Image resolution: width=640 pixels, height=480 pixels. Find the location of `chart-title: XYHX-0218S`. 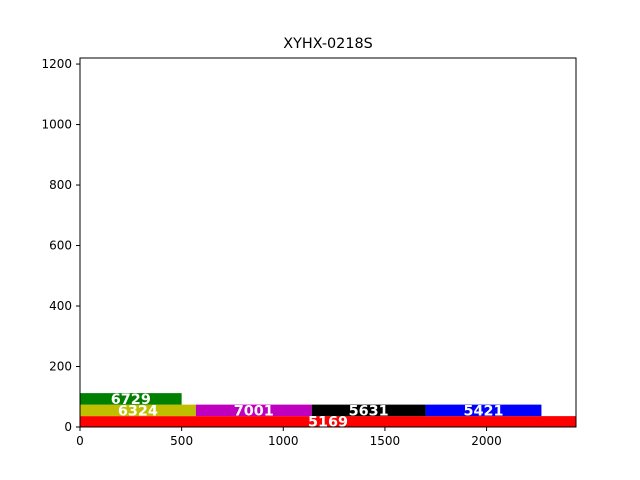

chart-title: XYHX-0218S is located at coordinates (328, 44).